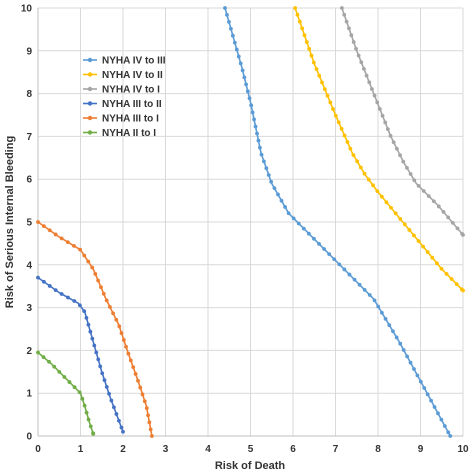 This screenshot has height=474, width=474. Describe the element at coordinates (29, 394) in the screenshot. I see `y-tick-label: 1` at that location.